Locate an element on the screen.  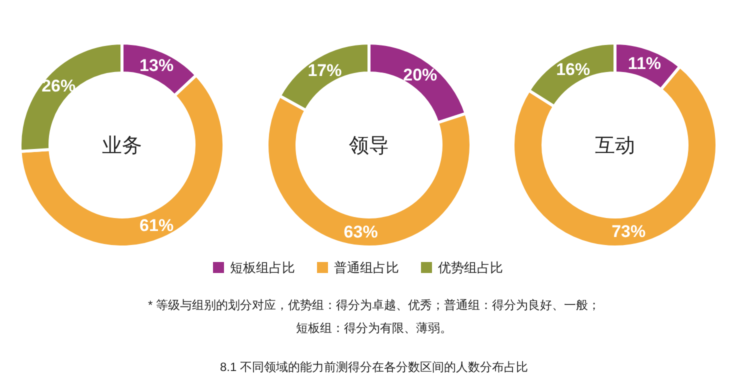
data-label: 11% is located at coordinates (645, 64).